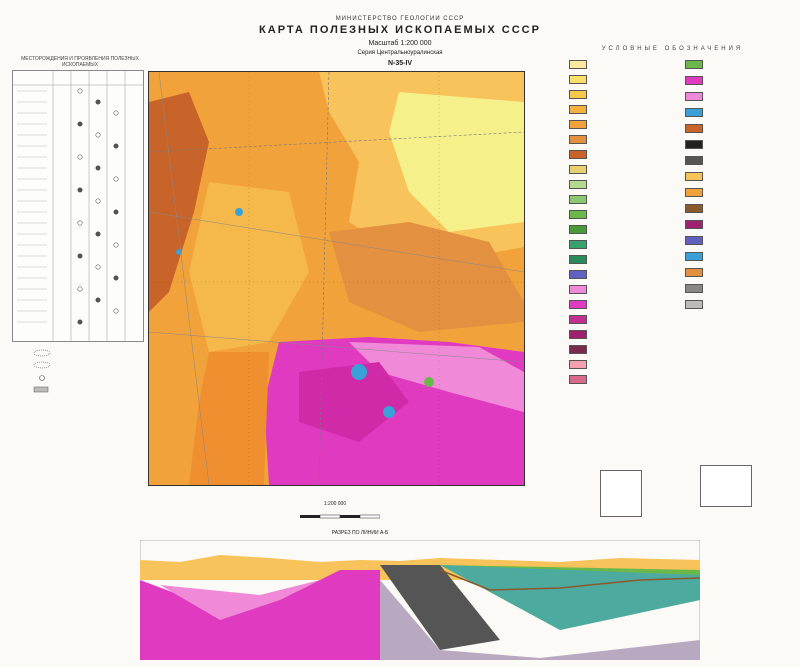 This screenshot has width=800, height=667. Describe the element at coordinates (335, 504) in the screenshot. I see `scale-bar-label: 1:200 000` at that location.